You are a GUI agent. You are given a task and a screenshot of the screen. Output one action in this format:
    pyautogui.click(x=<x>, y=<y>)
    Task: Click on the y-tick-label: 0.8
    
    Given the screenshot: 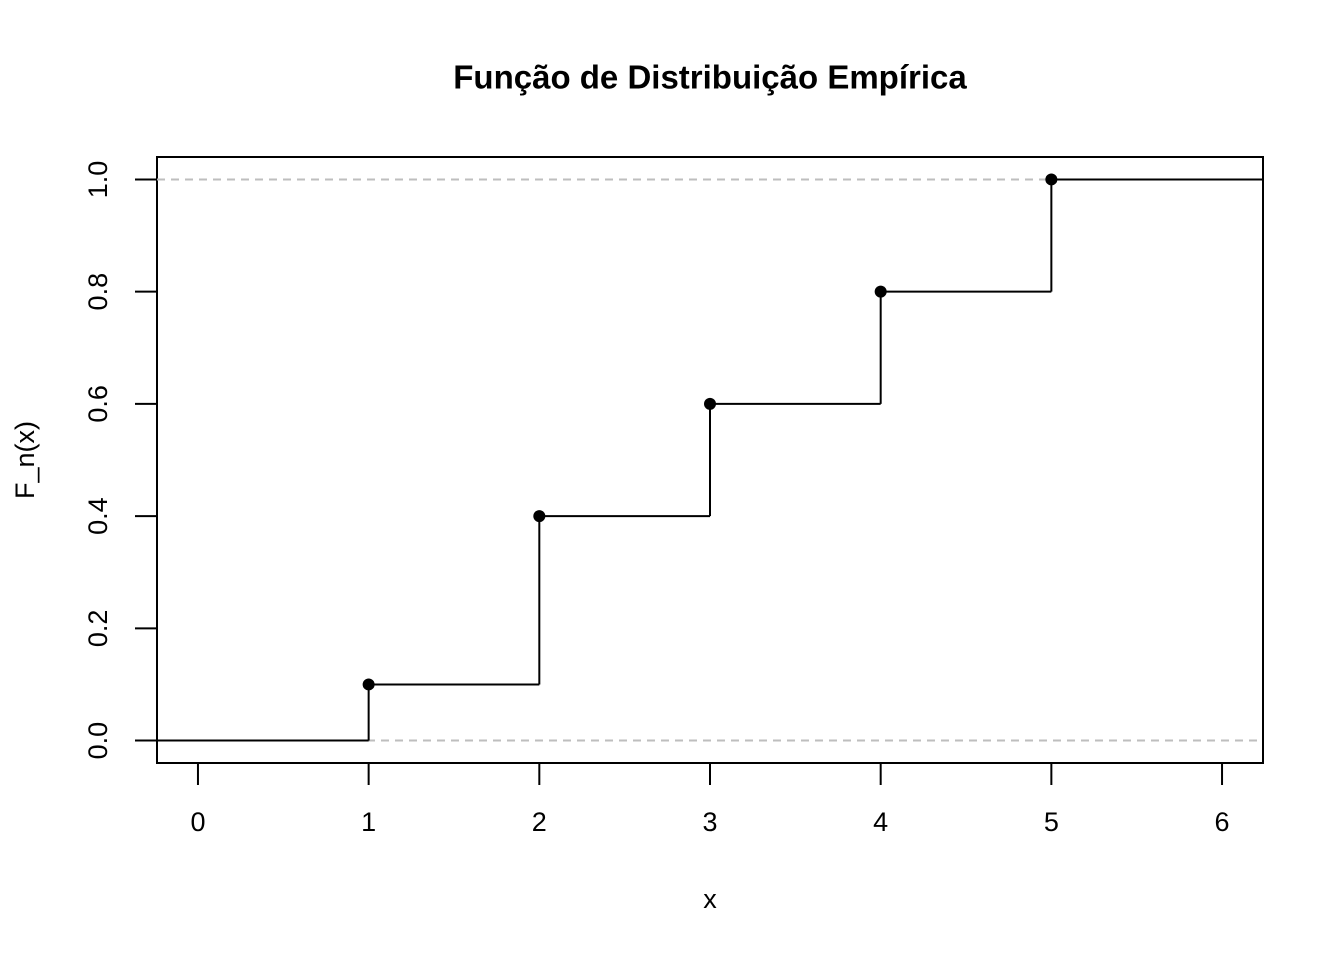 What is the action you would take?
    pyautogui.click(x=98, y=292)
    